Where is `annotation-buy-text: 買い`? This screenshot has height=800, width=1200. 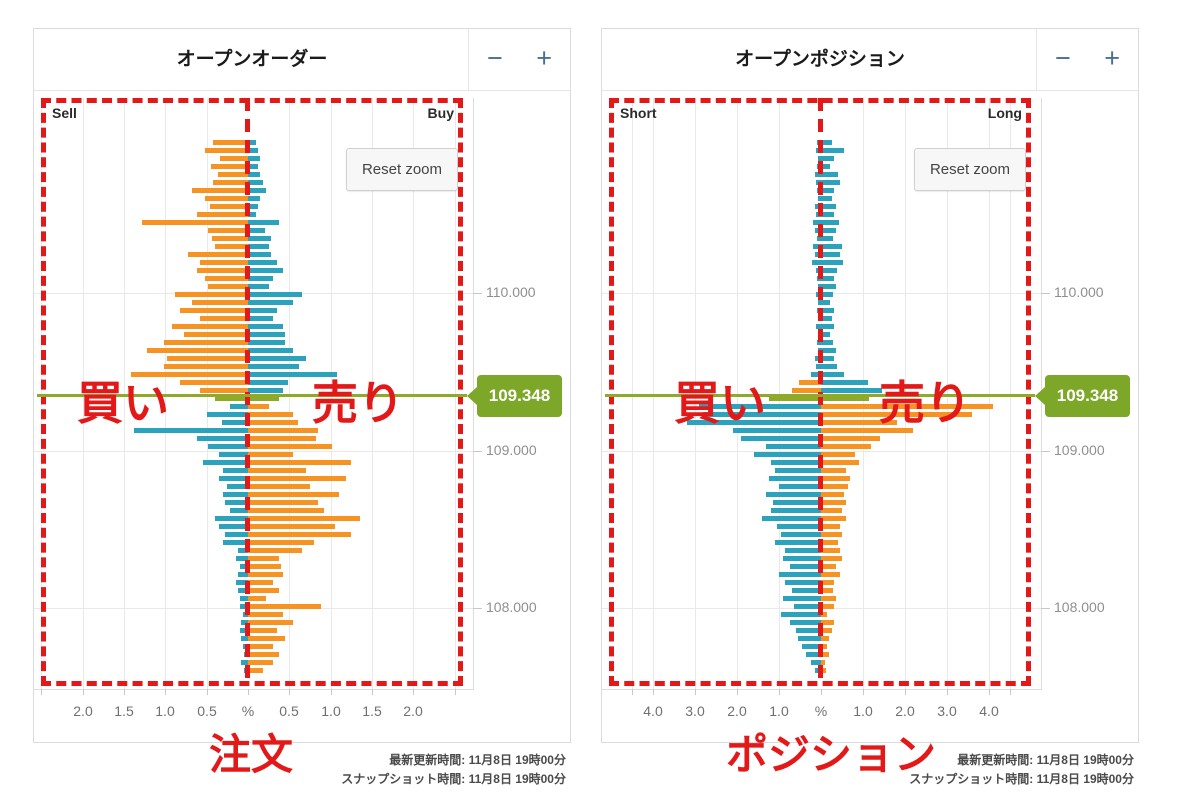 annotation-buy-text: 買い is located at coordinates (123, 403).